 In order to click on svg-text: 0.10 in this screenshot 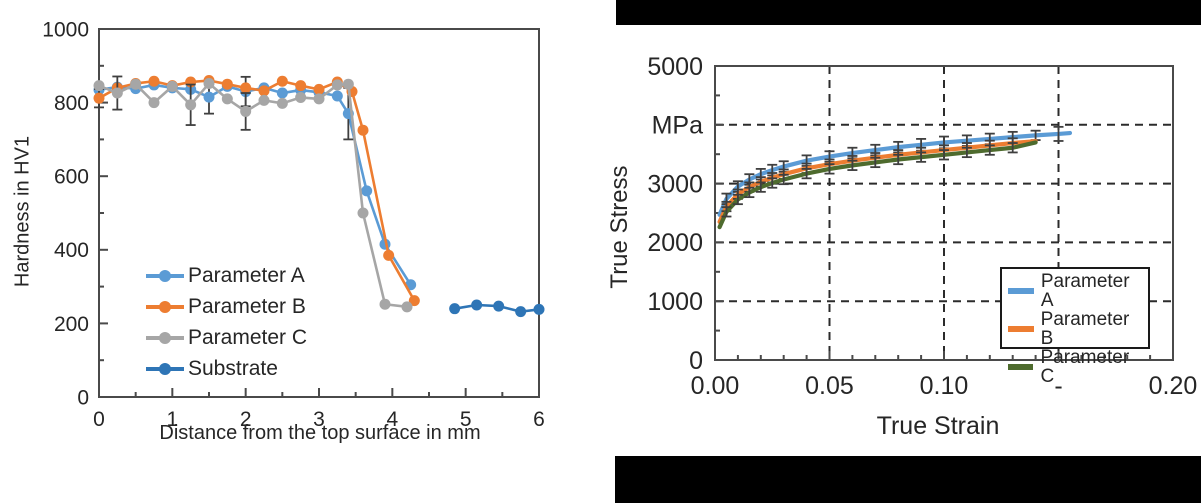, I will do `click(944, 386)`.